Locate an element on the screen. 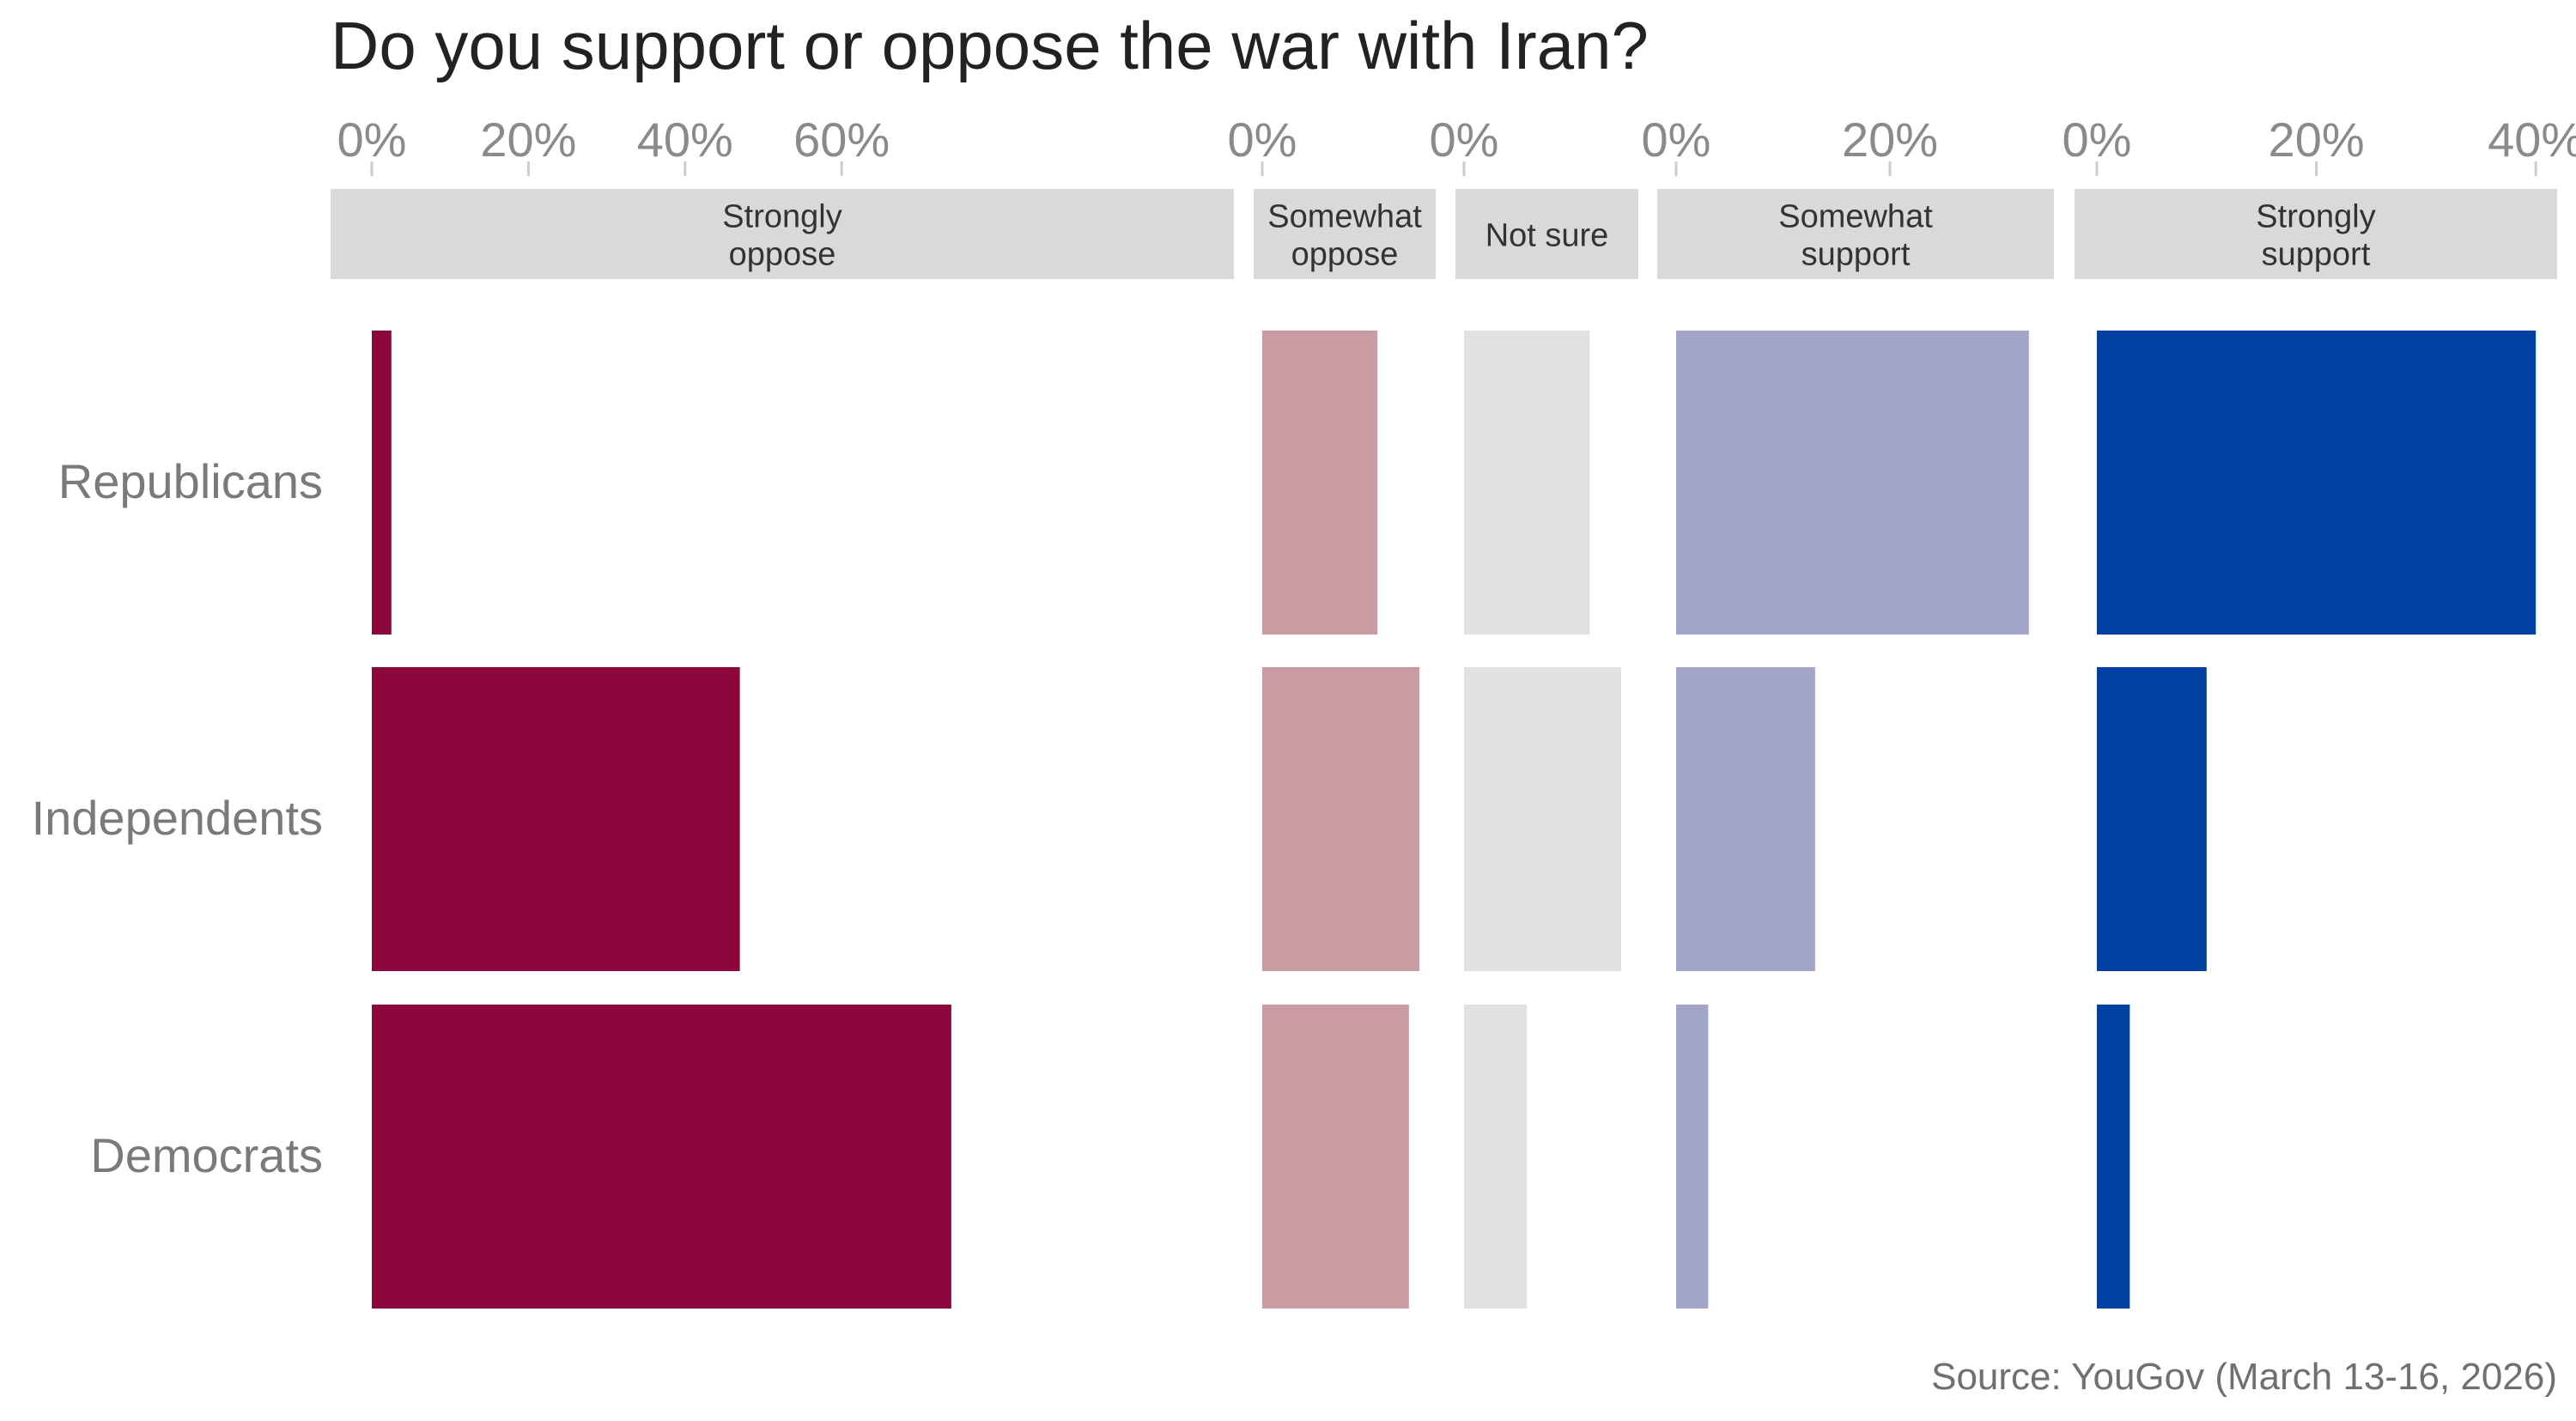  row-labels: Republicans Independents Democrats is located at coordinates (177, 818).